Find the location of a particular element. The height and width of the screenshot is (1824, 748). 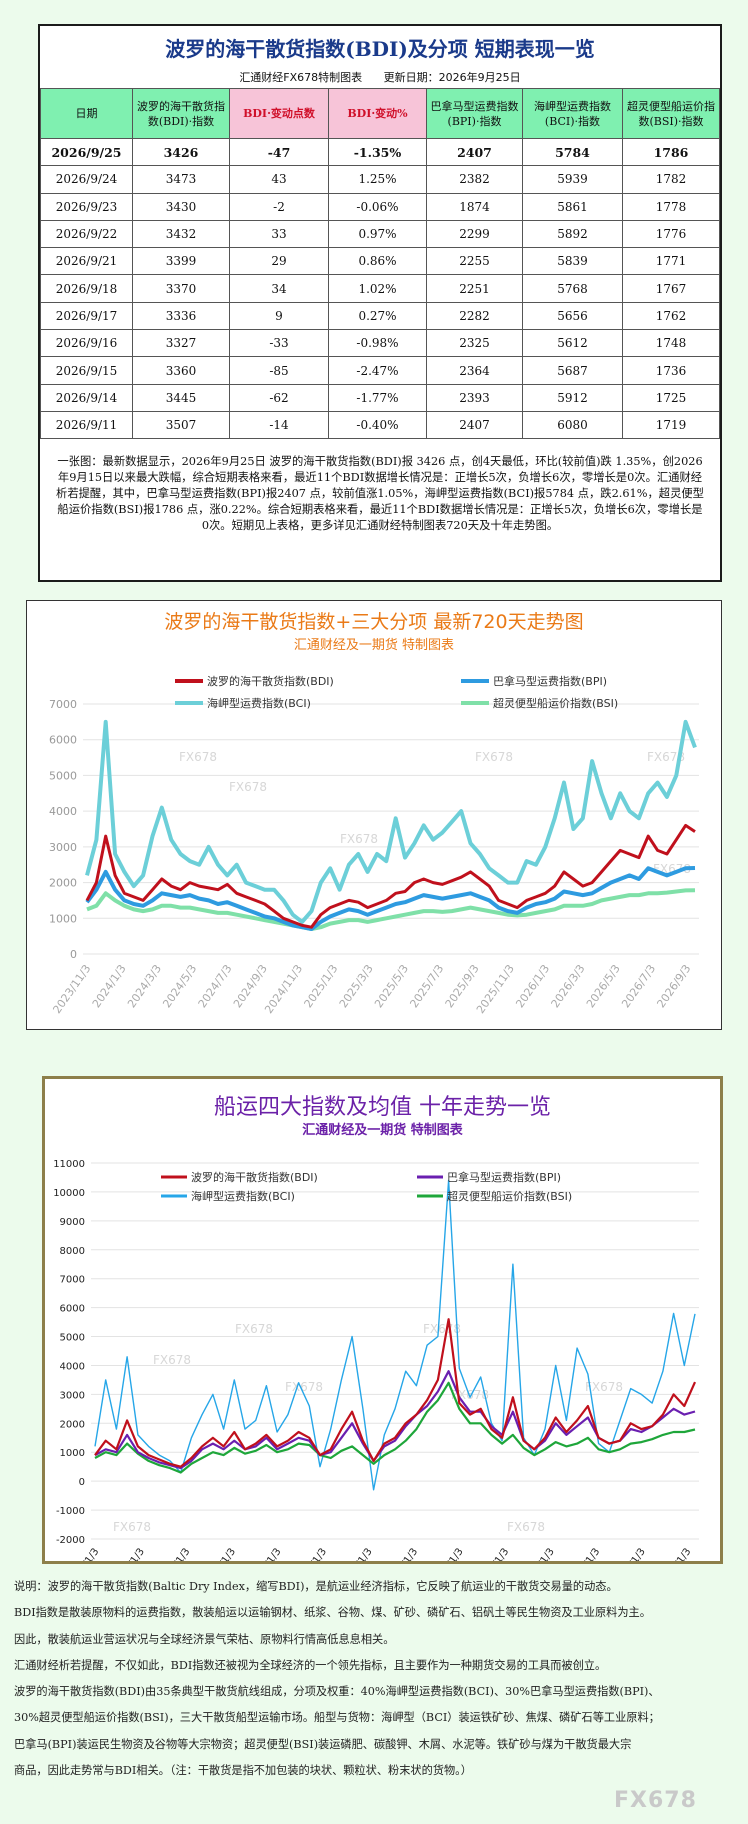

x-tick-label: 2026/3/3 is located at coordinates (568, 986).